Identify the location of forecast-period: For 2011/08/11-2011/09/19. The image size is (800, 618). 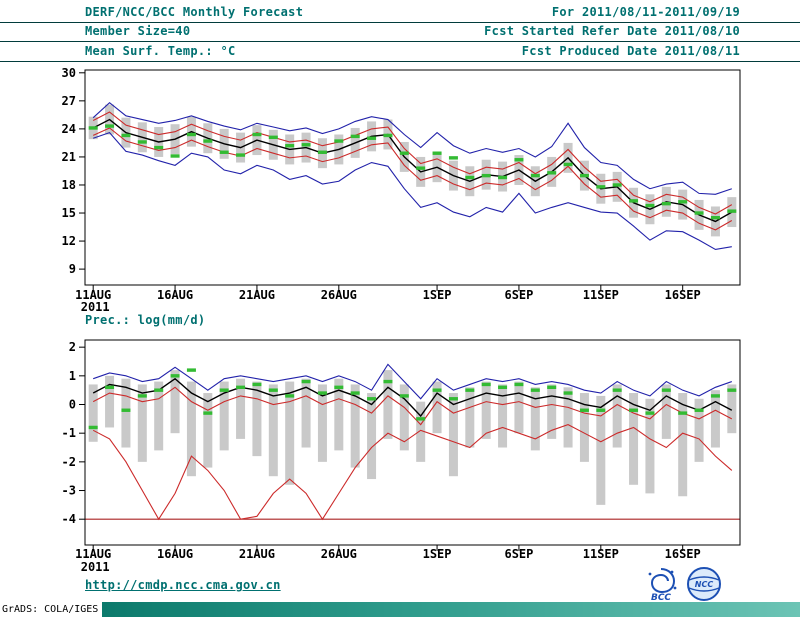
(645, 12).